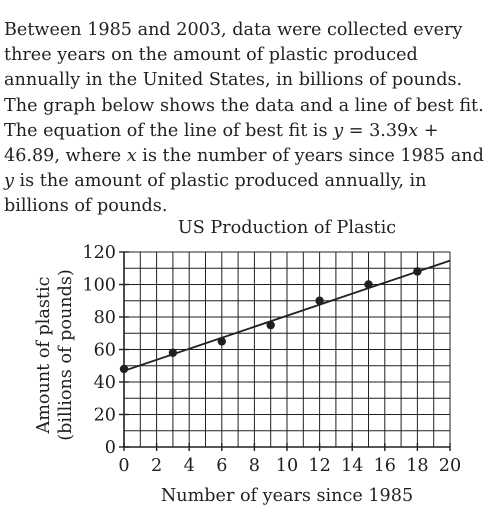 This screenshot has height=528, width=494. I want to click on chart-title: US Production of Plastic, so click(287, 228).